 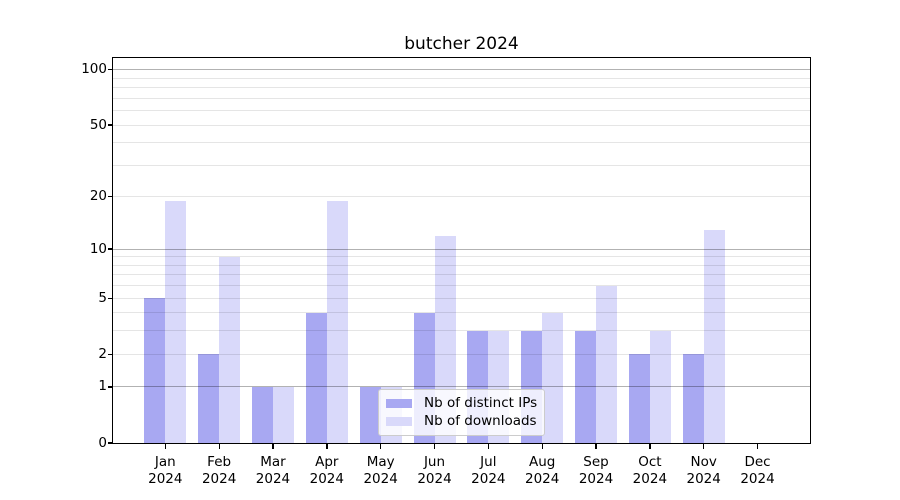 What do you see at coordinates (553, 377) in the screenshot?
I see `bar-downloads-aug` at bounding box center [553, 377].